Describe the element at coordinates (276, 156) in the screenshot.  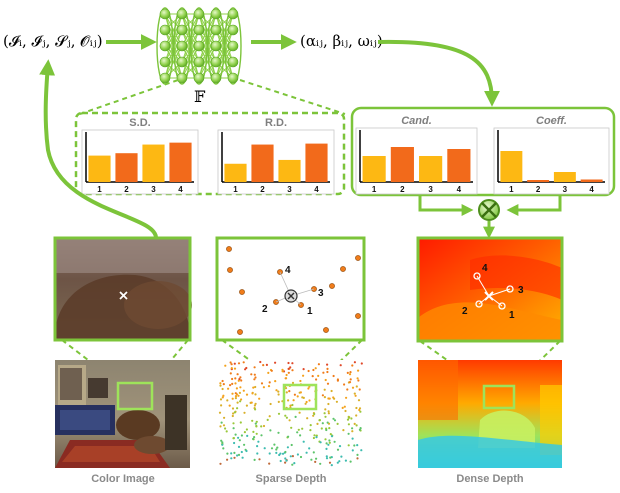
I see `bar-panel-2: R.D. 1 2 3 4` at that location.